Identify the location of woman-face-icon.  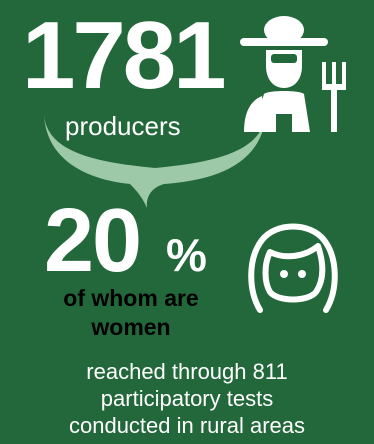
(293, 268).